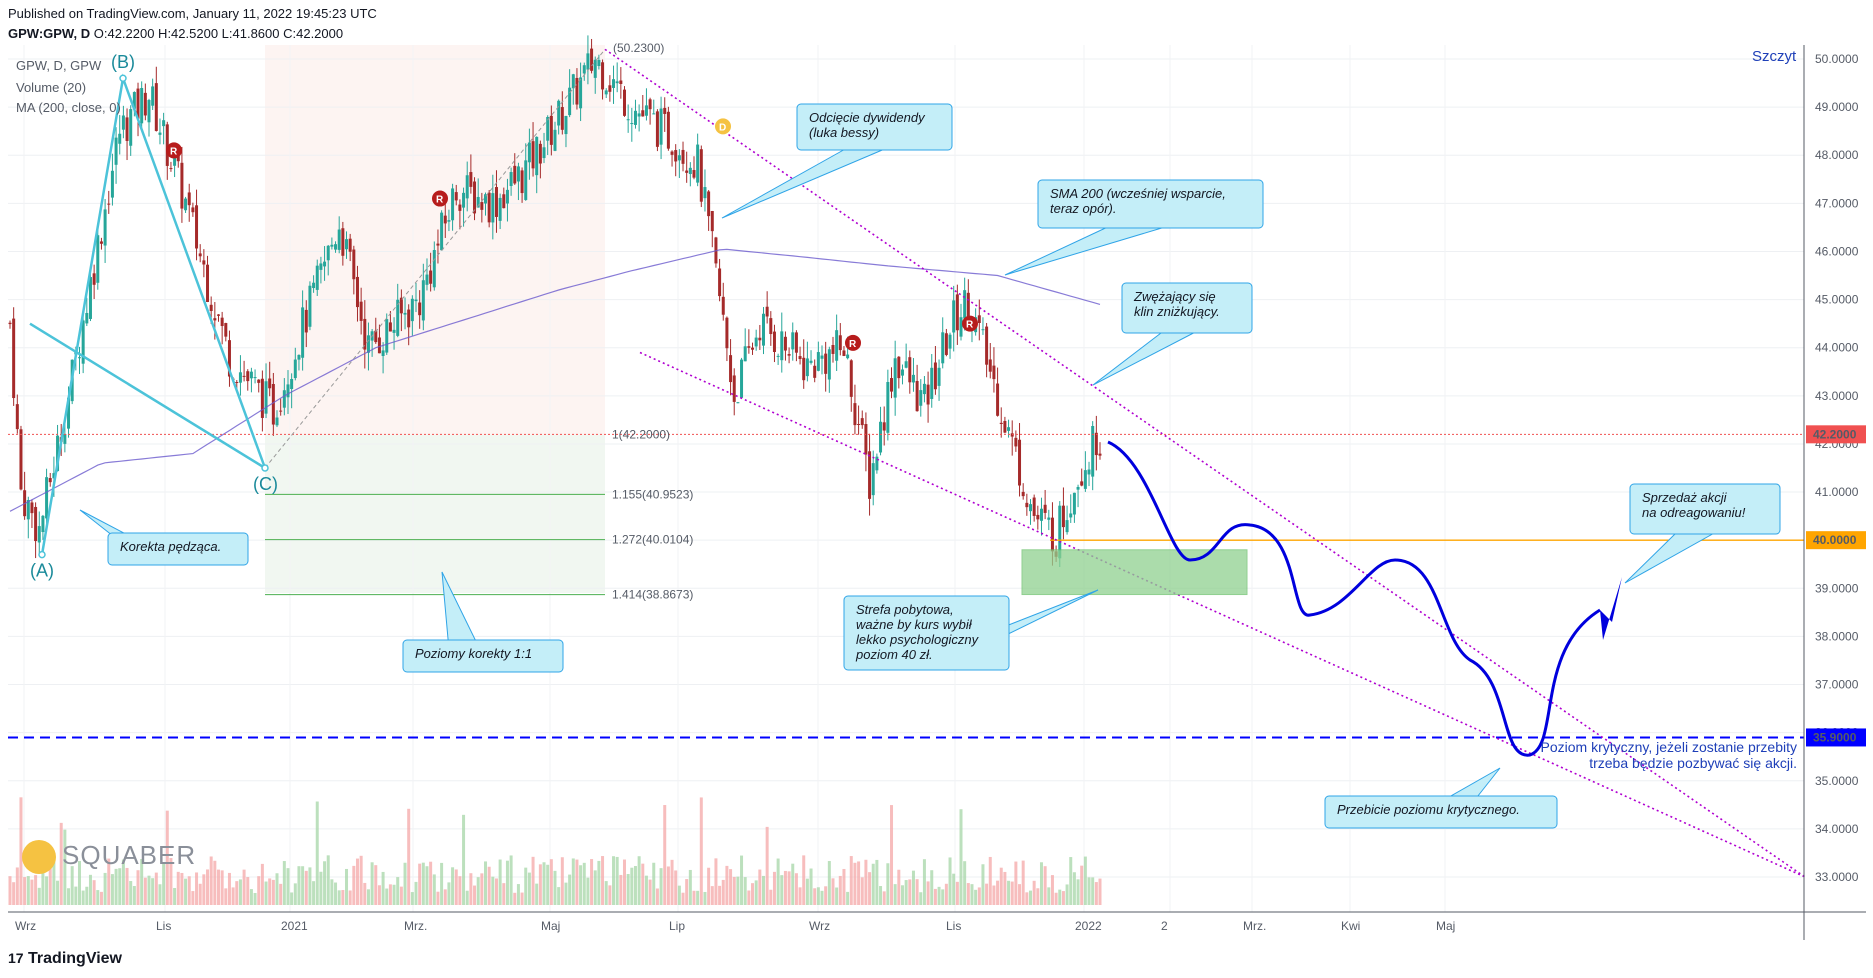 This screenshot has width=1873, height=978. I want to click on tradingview-logo: 17 TradingView, so click(65, 959).